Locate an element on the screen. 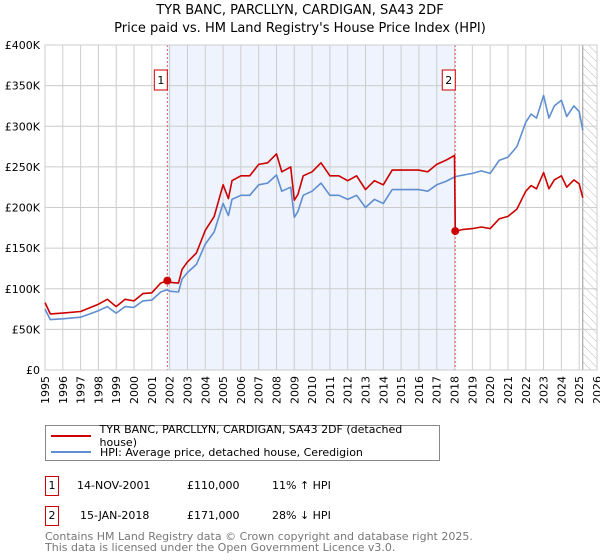 The image size is (600, 560). x-tick-label: 2021 is located at coordinates (508, 390).